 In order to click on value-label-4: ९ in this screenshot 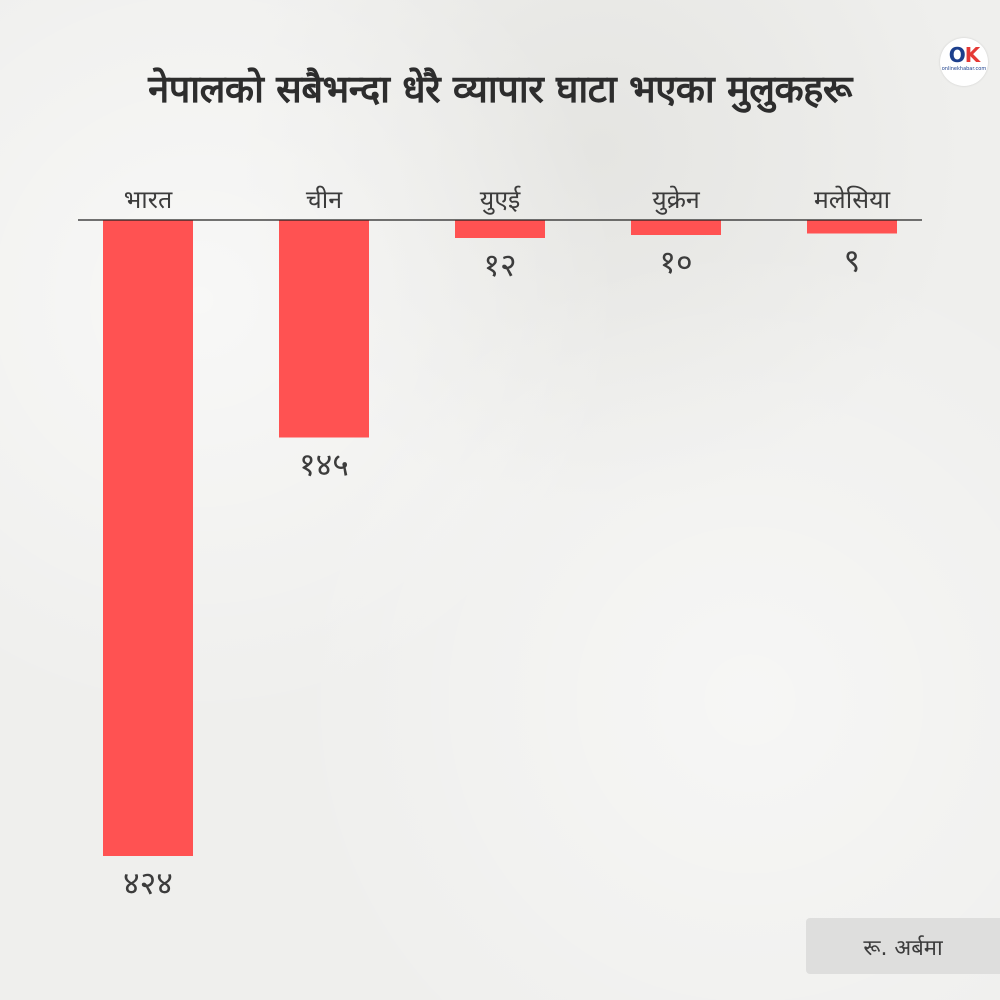, I will do `click(852, 261)`.